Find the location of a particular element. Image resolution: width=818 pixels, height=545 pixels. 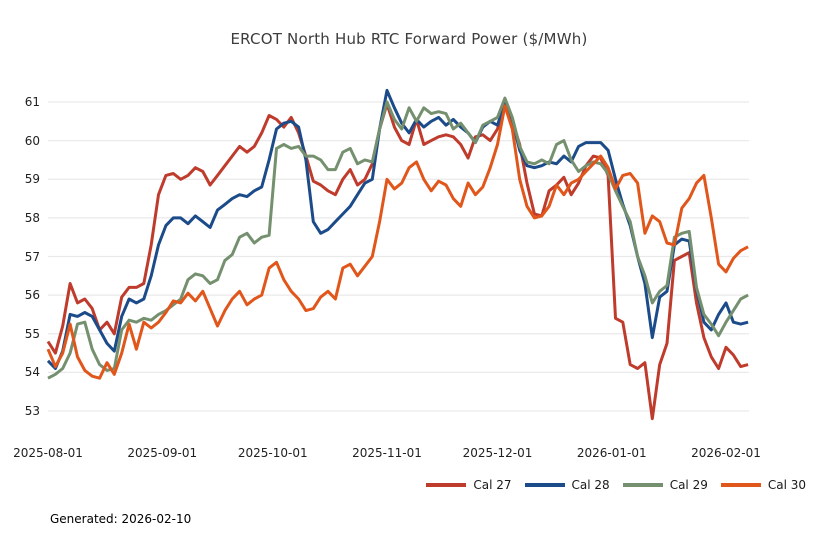

legend: Cal 27 Cal 28 Cal 29 Cal 30 is located at coordinates (609, 485).